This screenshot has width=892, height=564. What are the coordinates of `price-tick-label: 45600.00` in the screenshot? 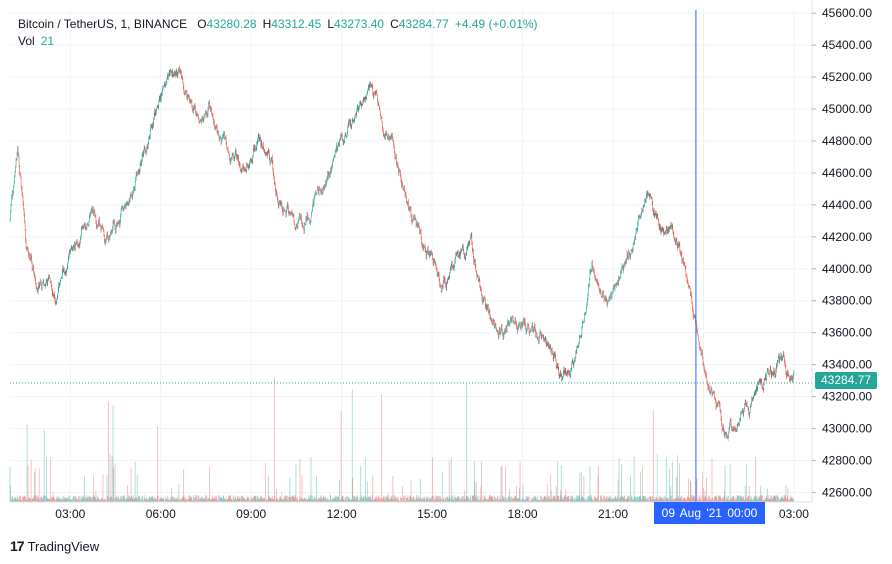 It's located at (847, 13).